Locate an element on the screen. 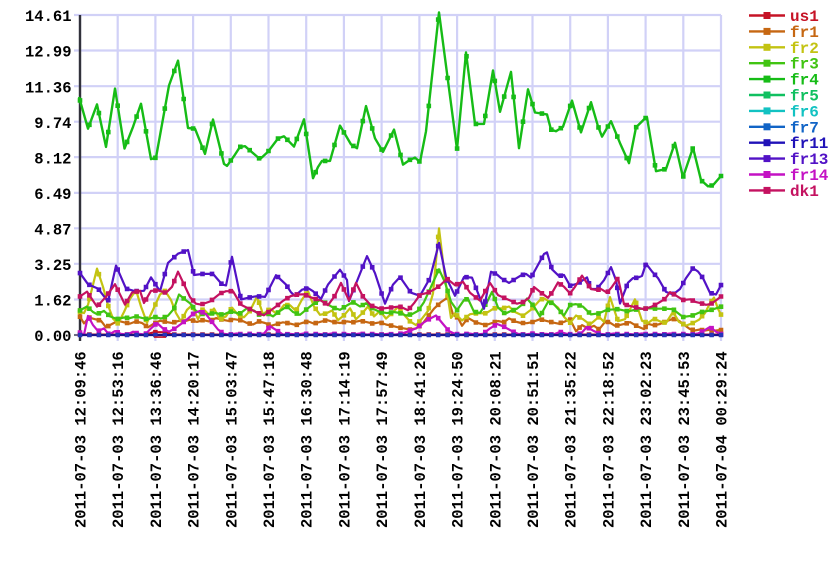 The height and width of the screenshot is (565, 840). svg-text: 2011-07-03 18:41:20 is located at coordinates (421, 439).